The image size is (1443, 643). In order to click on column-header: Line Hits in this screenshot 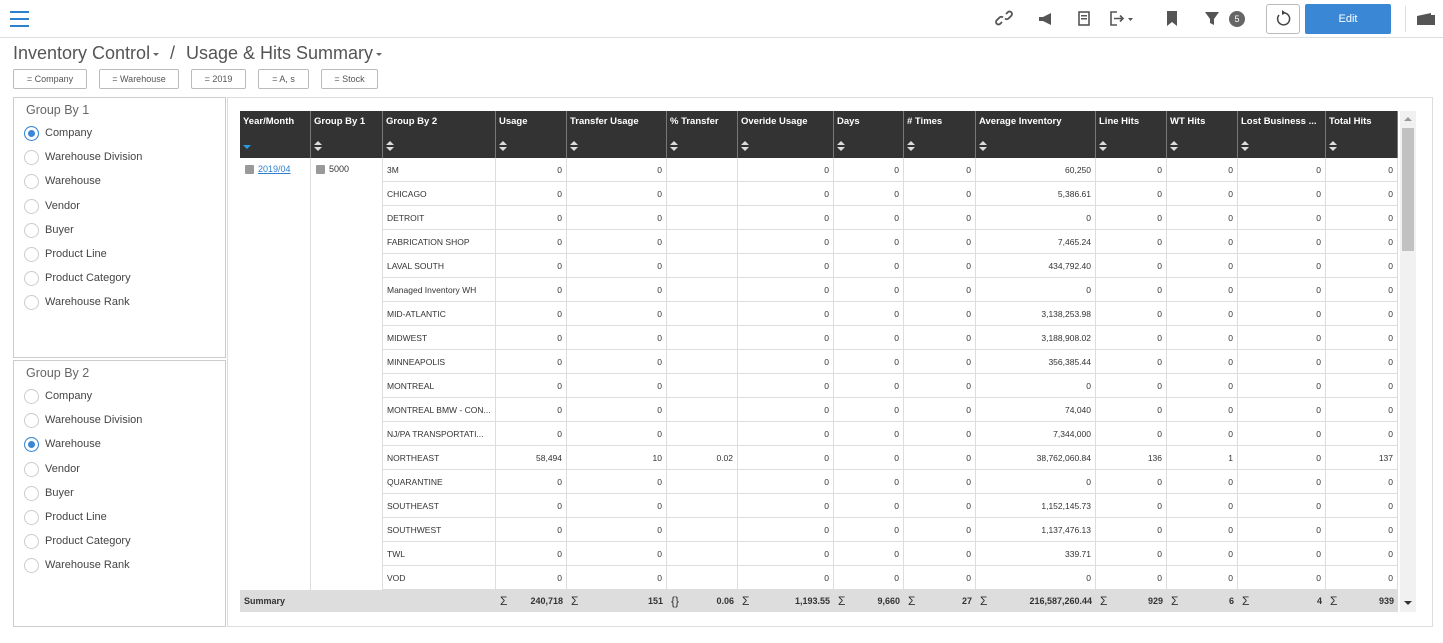, I will do `click(1131, 134)`.